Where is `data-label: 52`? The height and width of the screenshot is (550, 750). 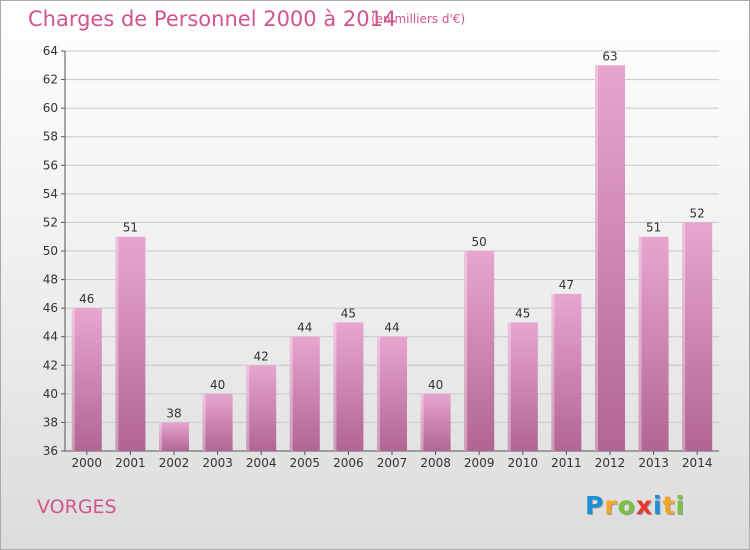 data-label: 52 is located at coordinates (697, 213).